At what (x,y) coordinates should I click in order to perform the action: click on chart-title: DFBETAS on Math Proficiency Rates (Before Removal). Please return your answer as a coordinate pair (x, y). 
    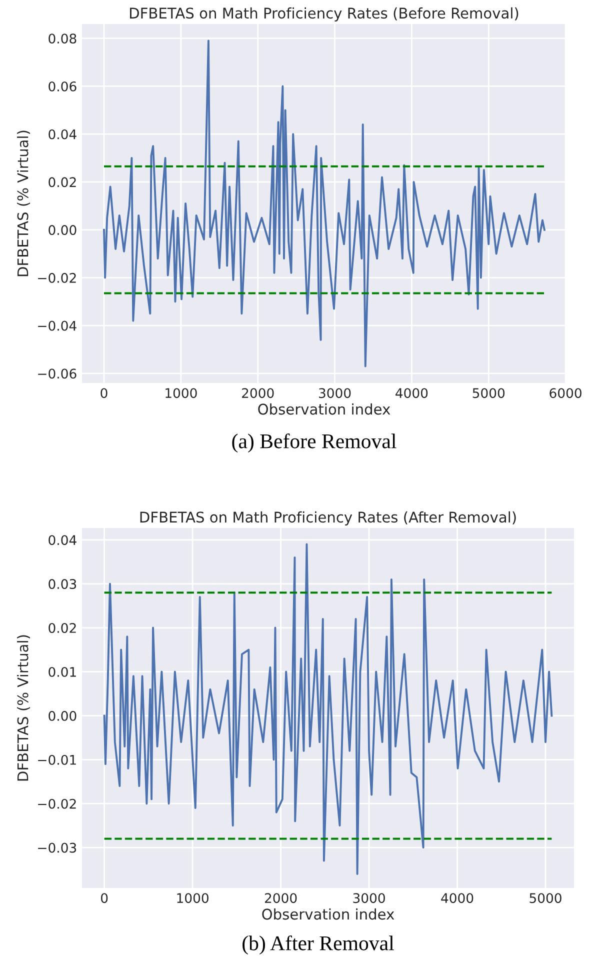
    Looking at the image, I should click on (324, 14).